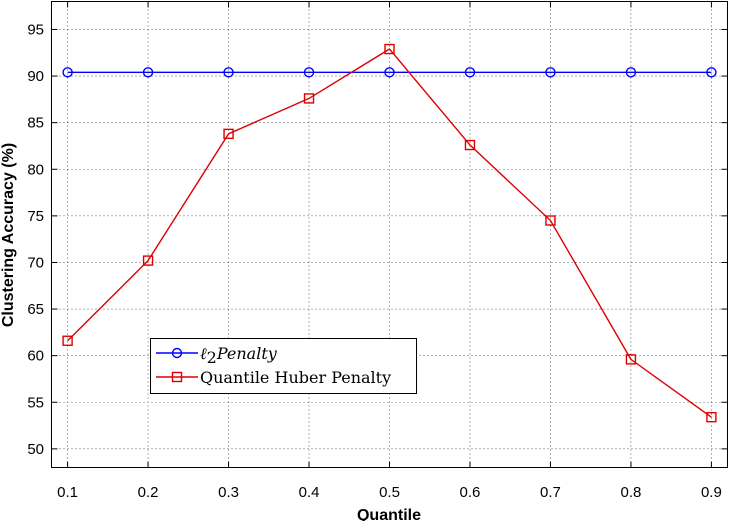  Describe the element at coordinates (35, 402) in the screenshot. I see `y-tick-label: 55` at that location.